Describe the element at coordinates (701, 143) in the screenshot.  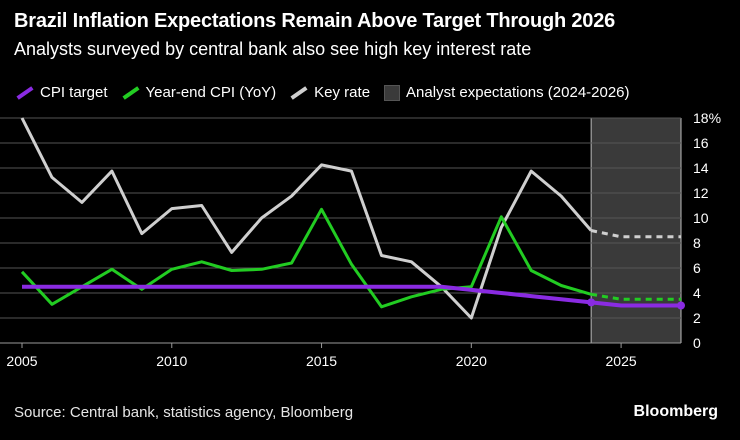
I see `y-tick-label-16: 16` at that location.